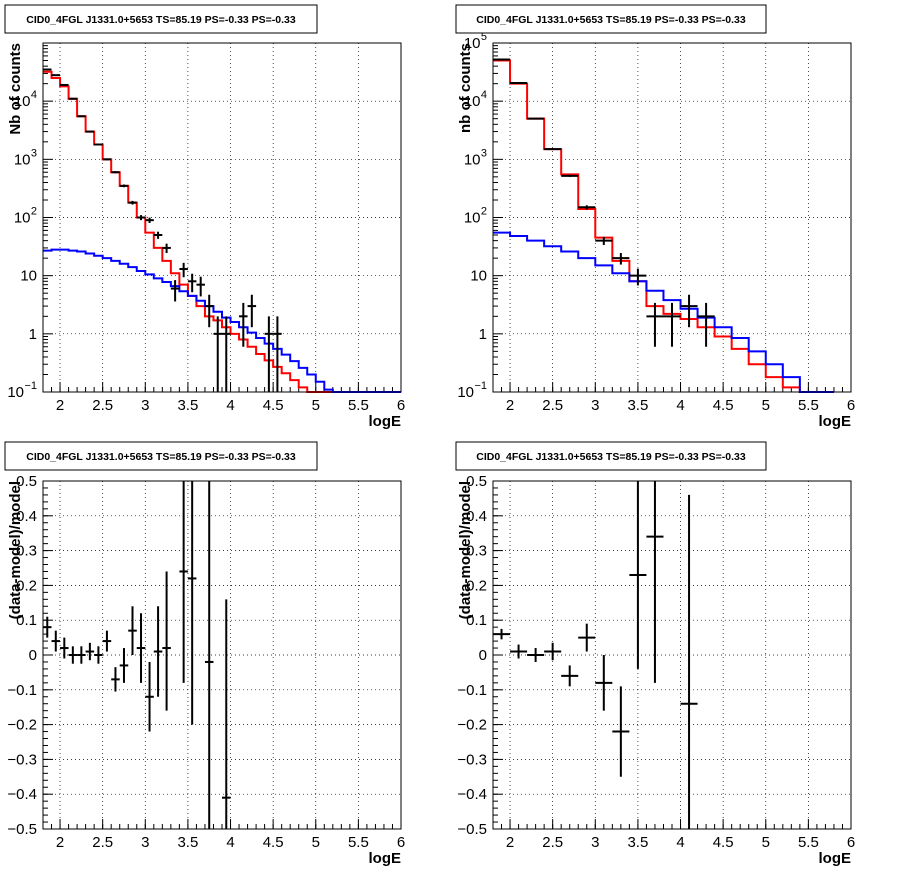 The width and height of the screenshot is (898, 875). I want to click on y-tick-label: −0.2, so click(472, 725).